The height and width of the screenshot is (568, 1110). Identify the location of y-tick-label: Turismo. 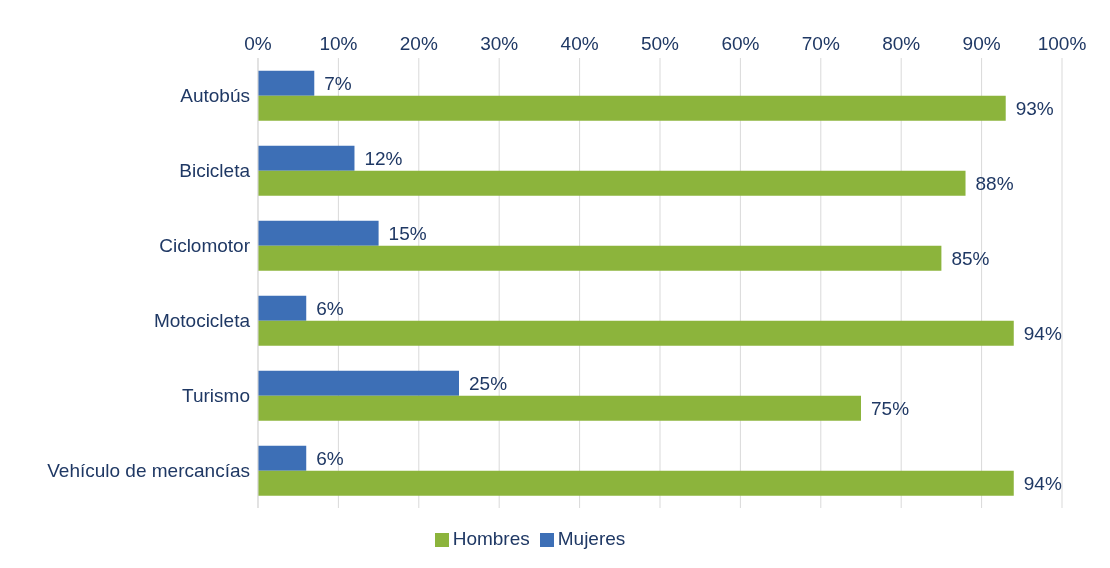
(216, 396).